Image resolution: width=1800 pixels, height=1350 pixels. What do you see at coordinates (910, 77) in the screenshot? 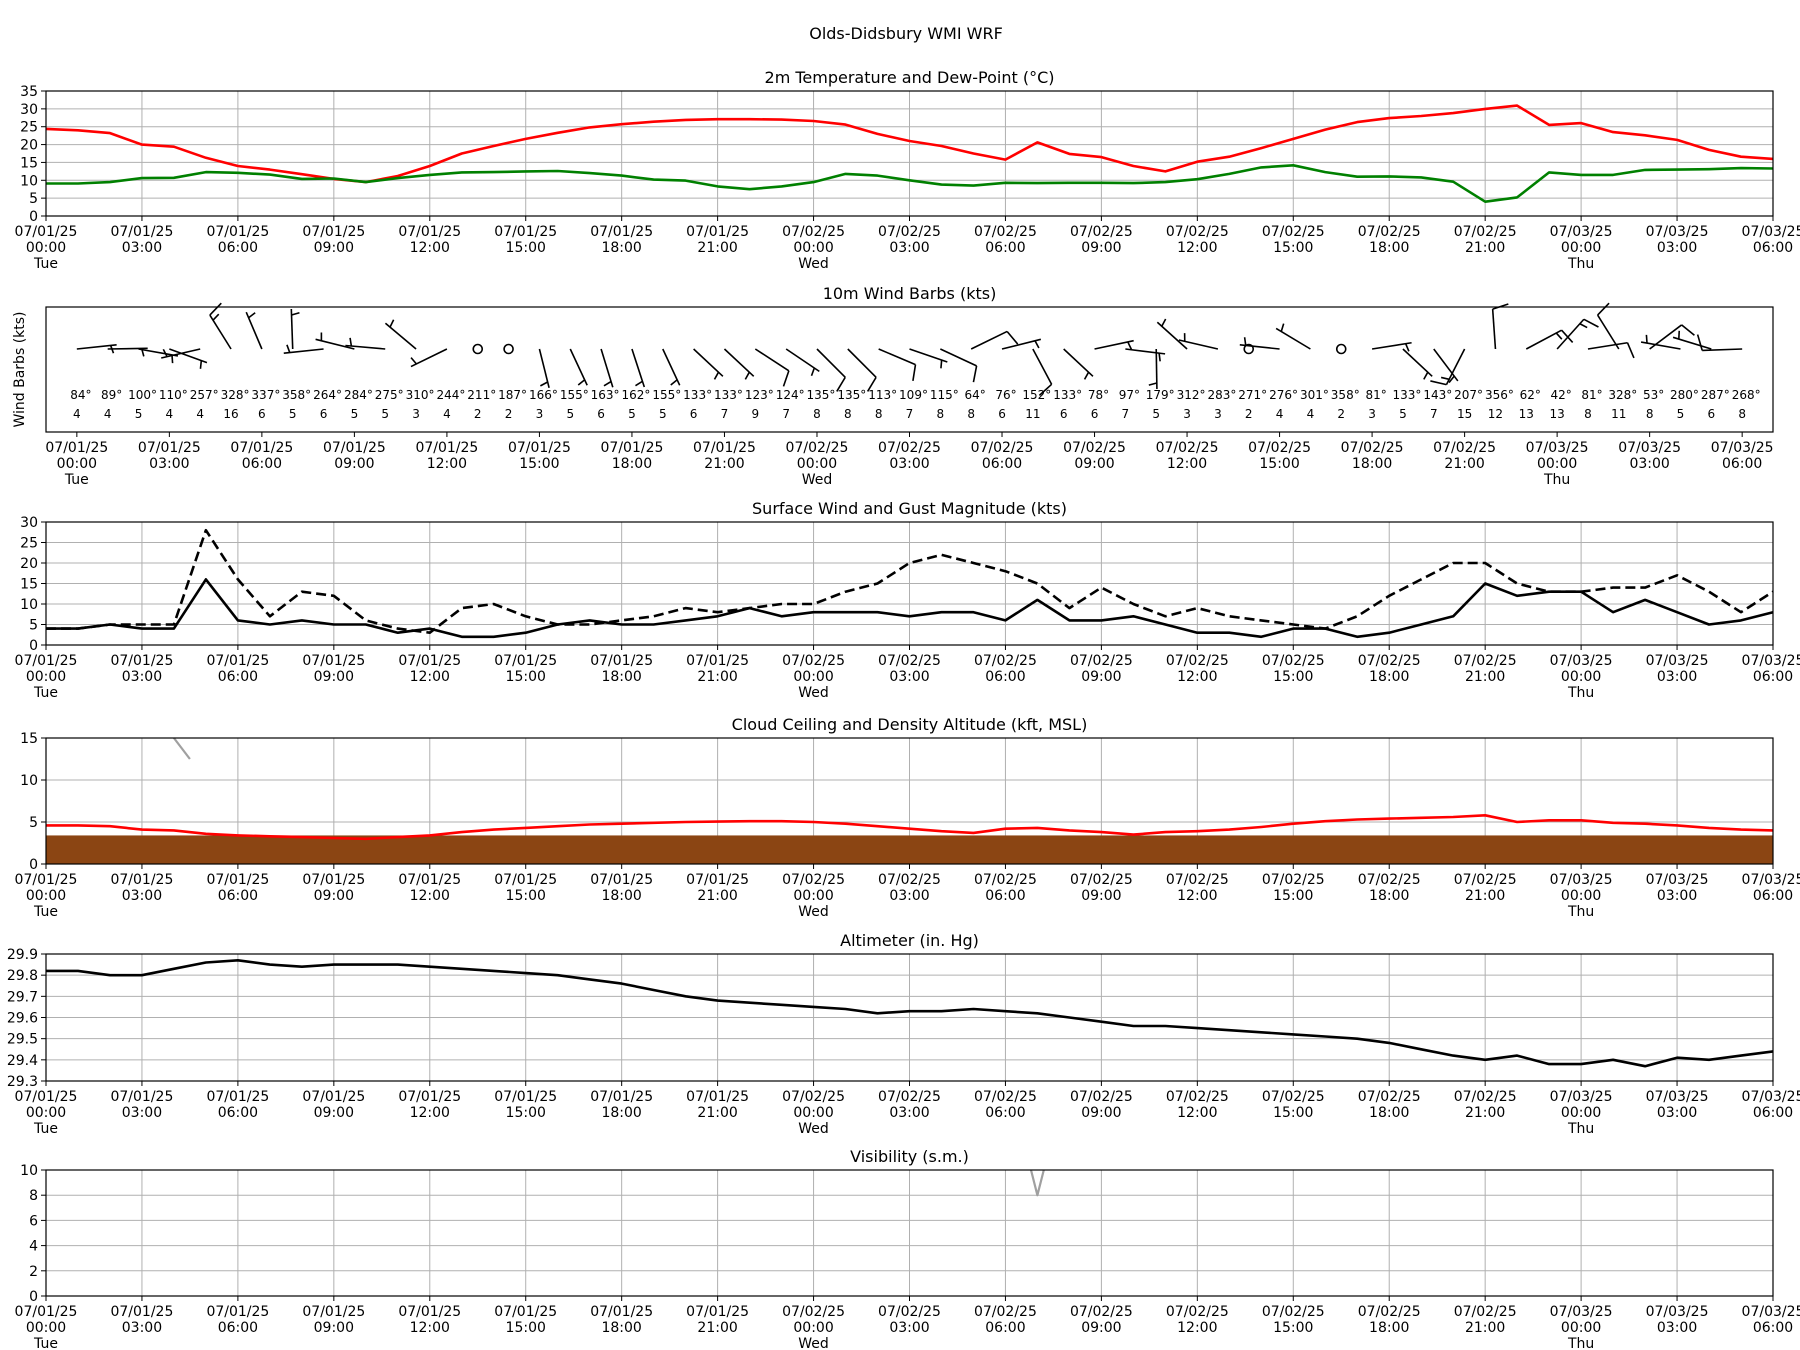
I see `temperature-title: 2m Temperature and Dew-Point (°C)` at bounding box center [910, 77].